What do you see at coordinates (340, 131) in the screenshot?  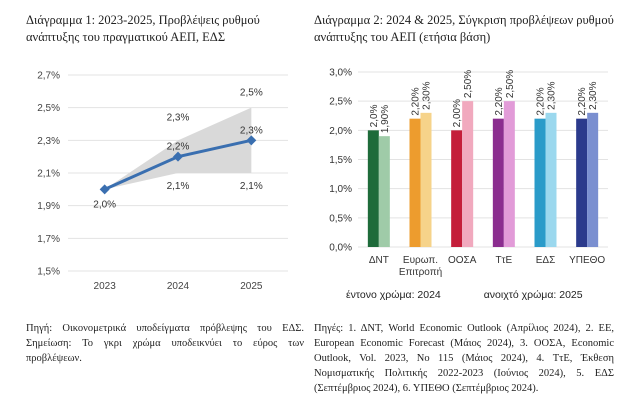 I see `y-tick-label: 2,0%` at bounding box center [340, 131].